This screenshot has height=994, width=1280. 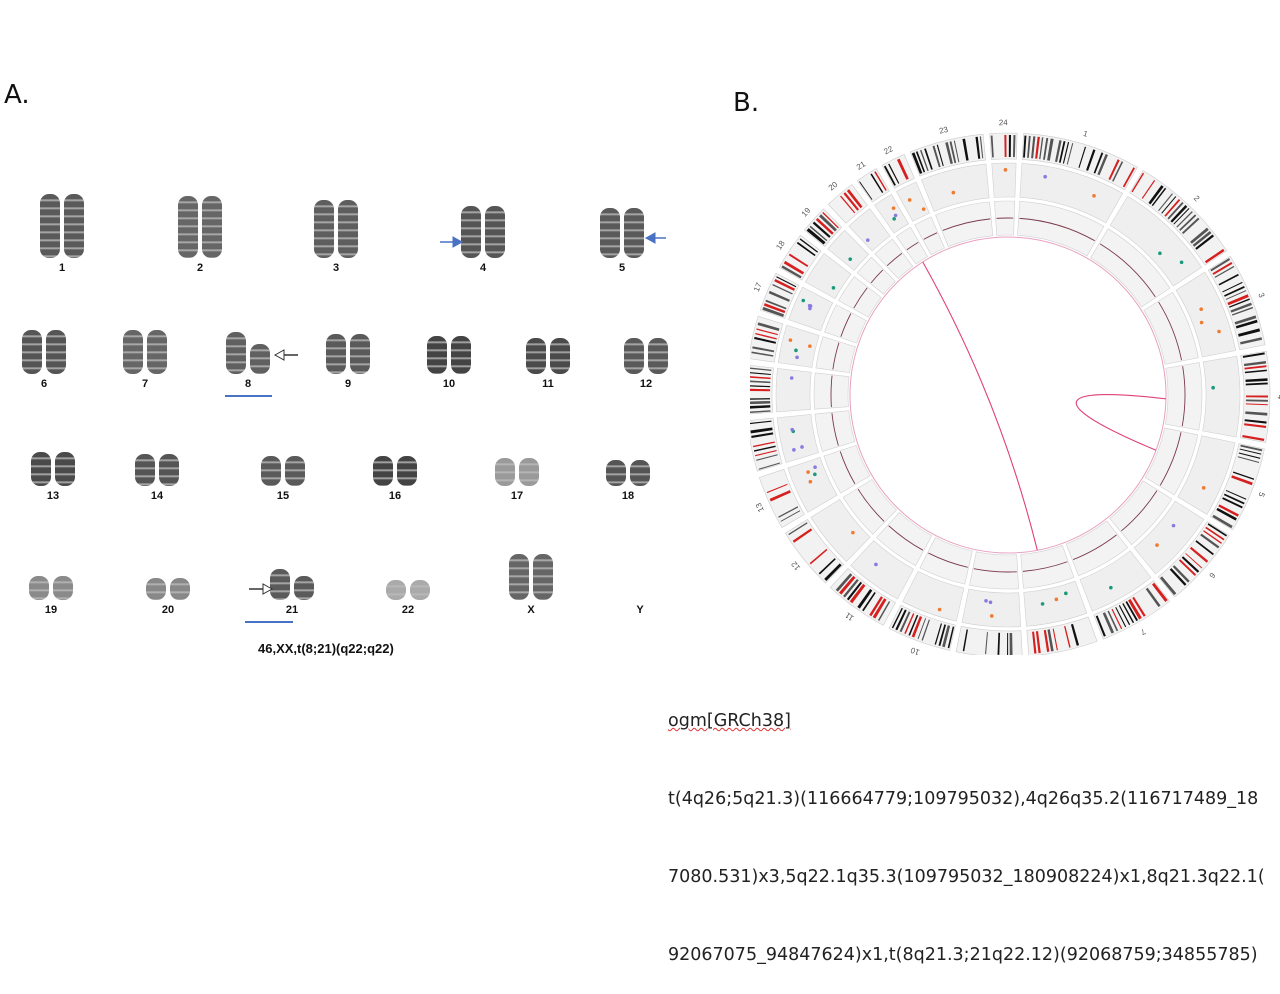 I want to click on arrow-chr21, so click(x=260, y=589).